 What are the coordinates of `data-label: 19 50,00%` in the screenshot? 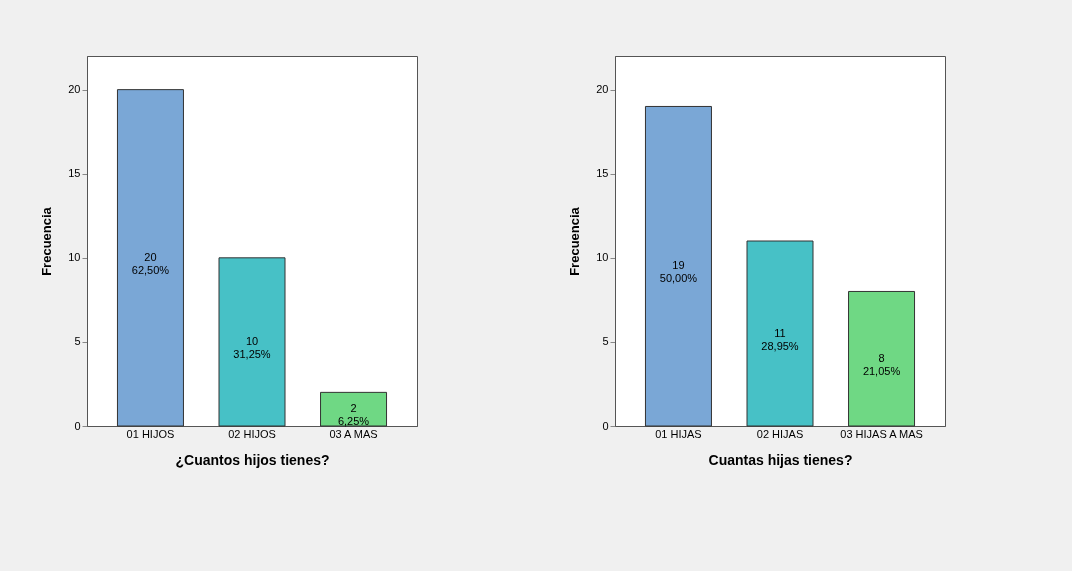 It's located at (678, 272).